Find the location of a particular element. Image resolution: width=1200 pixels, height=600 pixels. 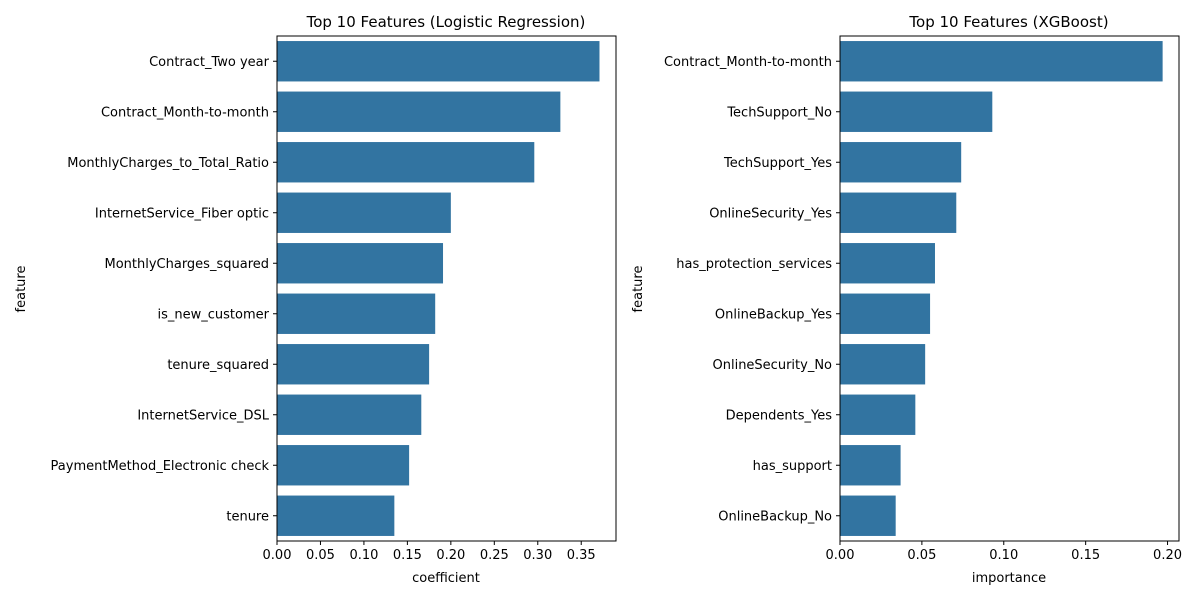

y-tick-label: OnlineSecurity_No is located at coordinates (773, 365).